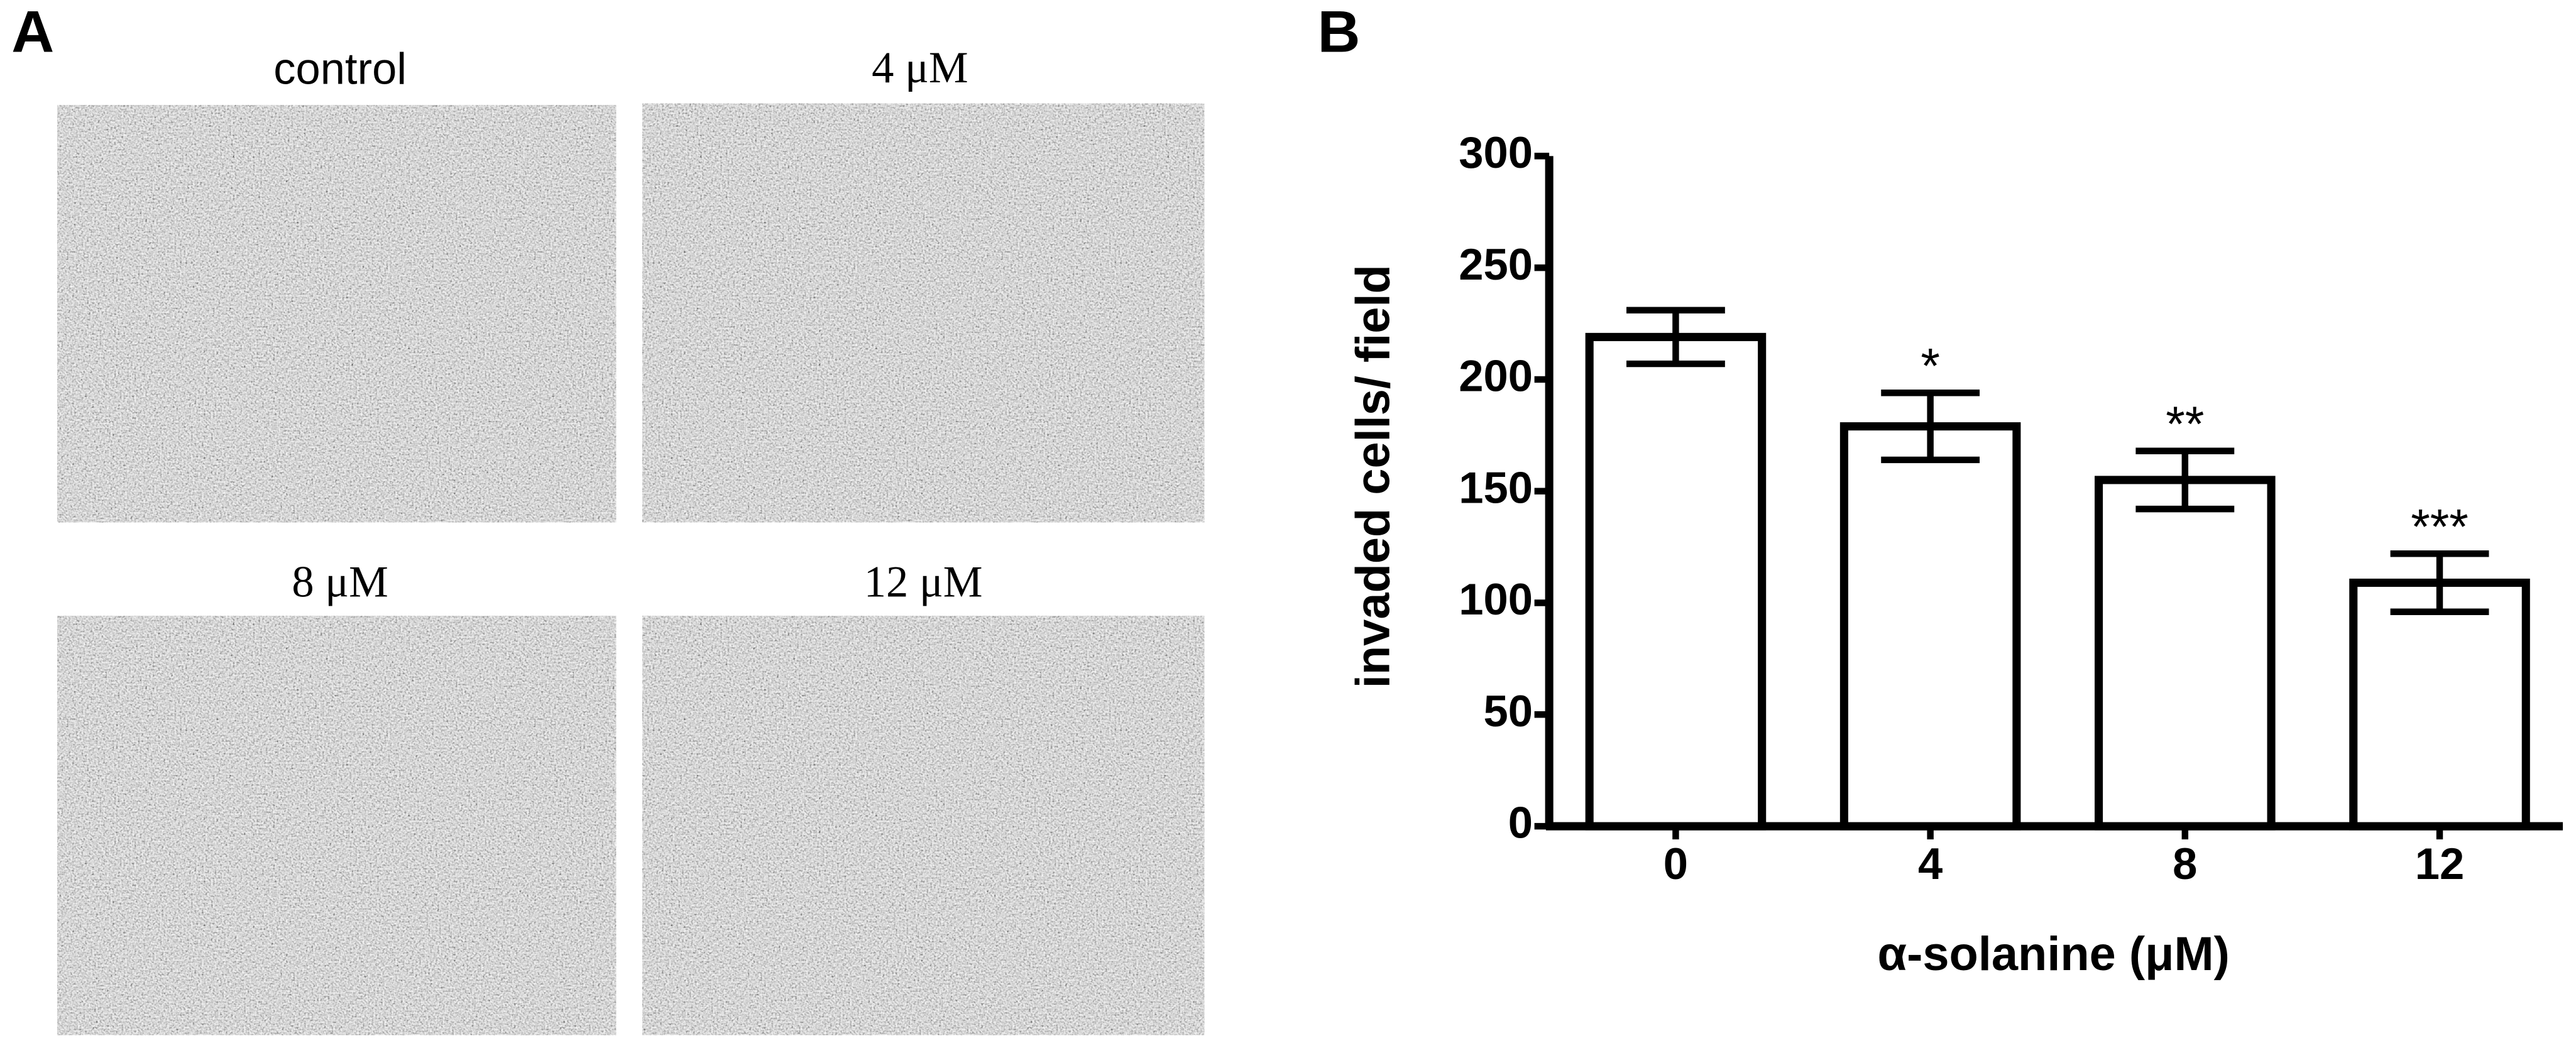 The height and width of the screenshot is (1048, 2576). Describe the element at coordinates (1520, 823) in the screenshot. I see `y-tick-label: 0` at that location.